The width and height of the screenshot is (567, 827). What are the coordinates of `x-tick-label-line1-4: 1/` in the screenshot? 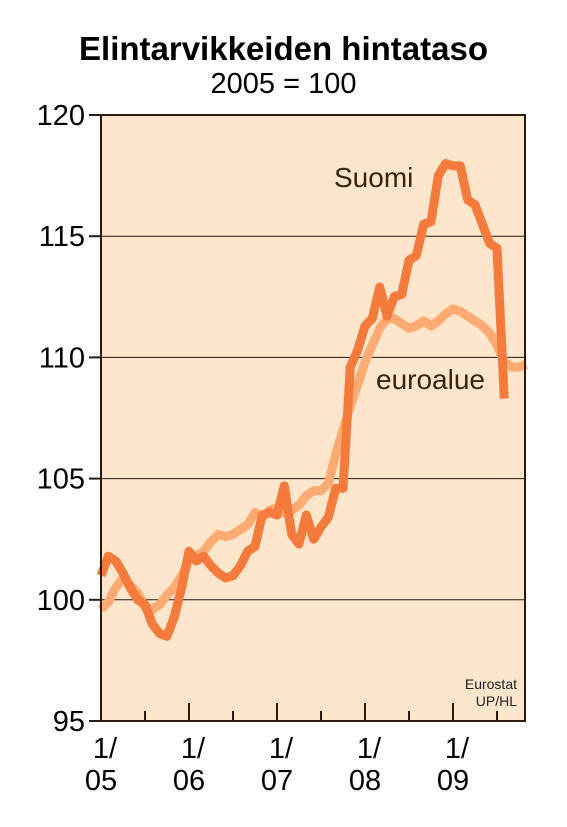 It's located at (457, 749).